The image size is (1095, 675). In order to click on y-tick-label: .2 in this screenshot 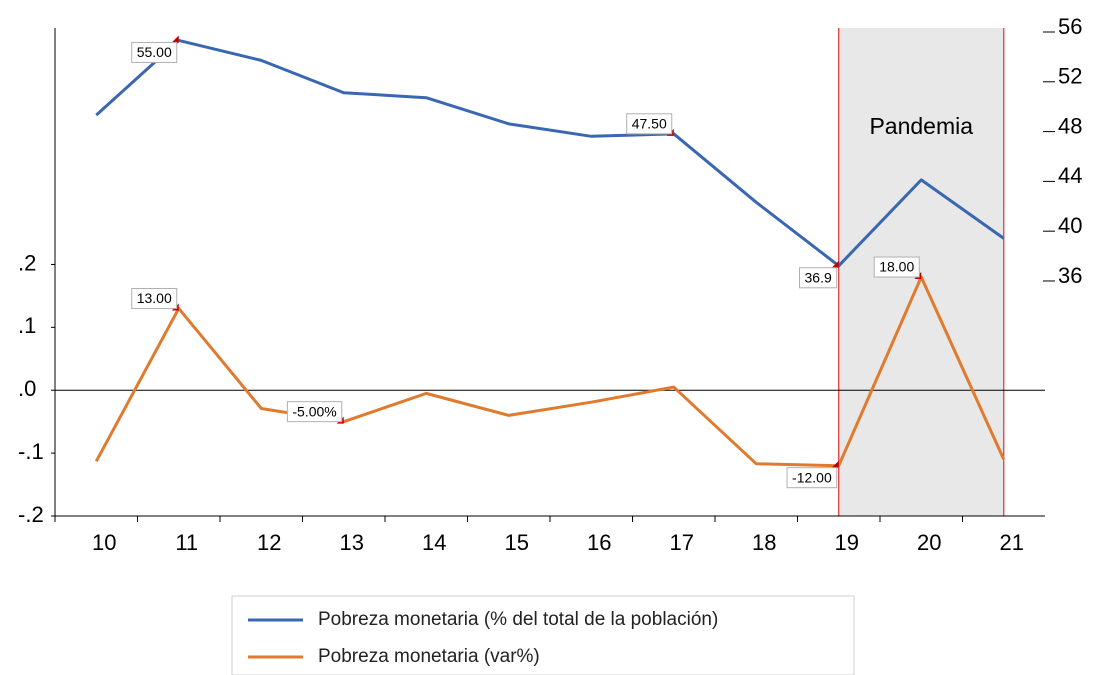, I will do `click(27, 262)`.